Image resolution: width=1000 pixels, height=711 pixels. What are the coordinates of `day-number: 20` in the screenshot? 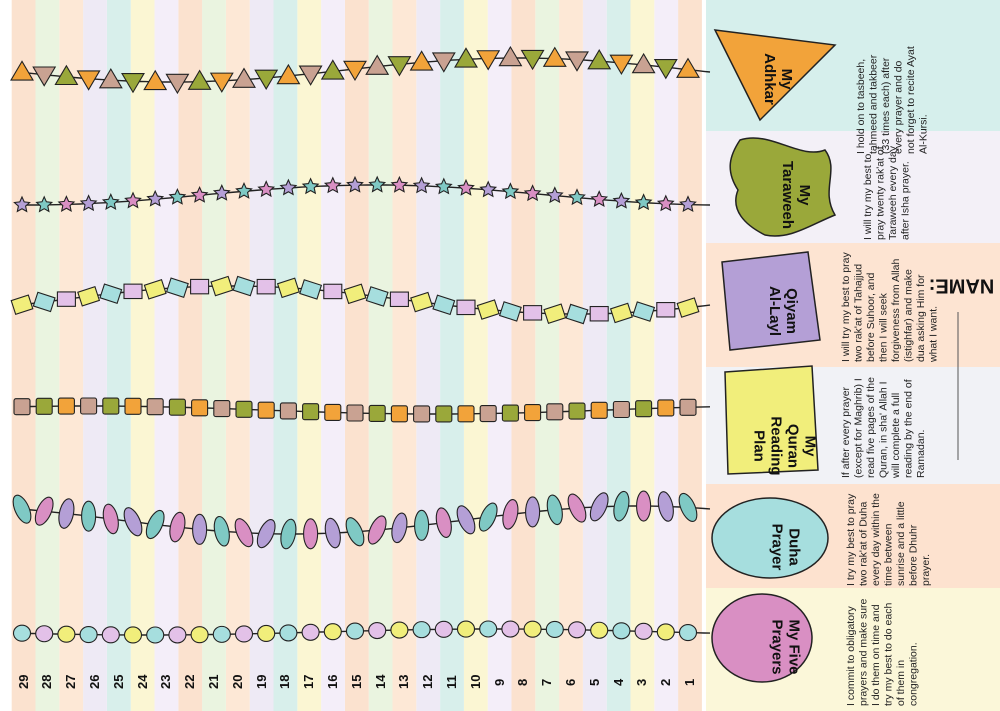 It's located at (237, 682).